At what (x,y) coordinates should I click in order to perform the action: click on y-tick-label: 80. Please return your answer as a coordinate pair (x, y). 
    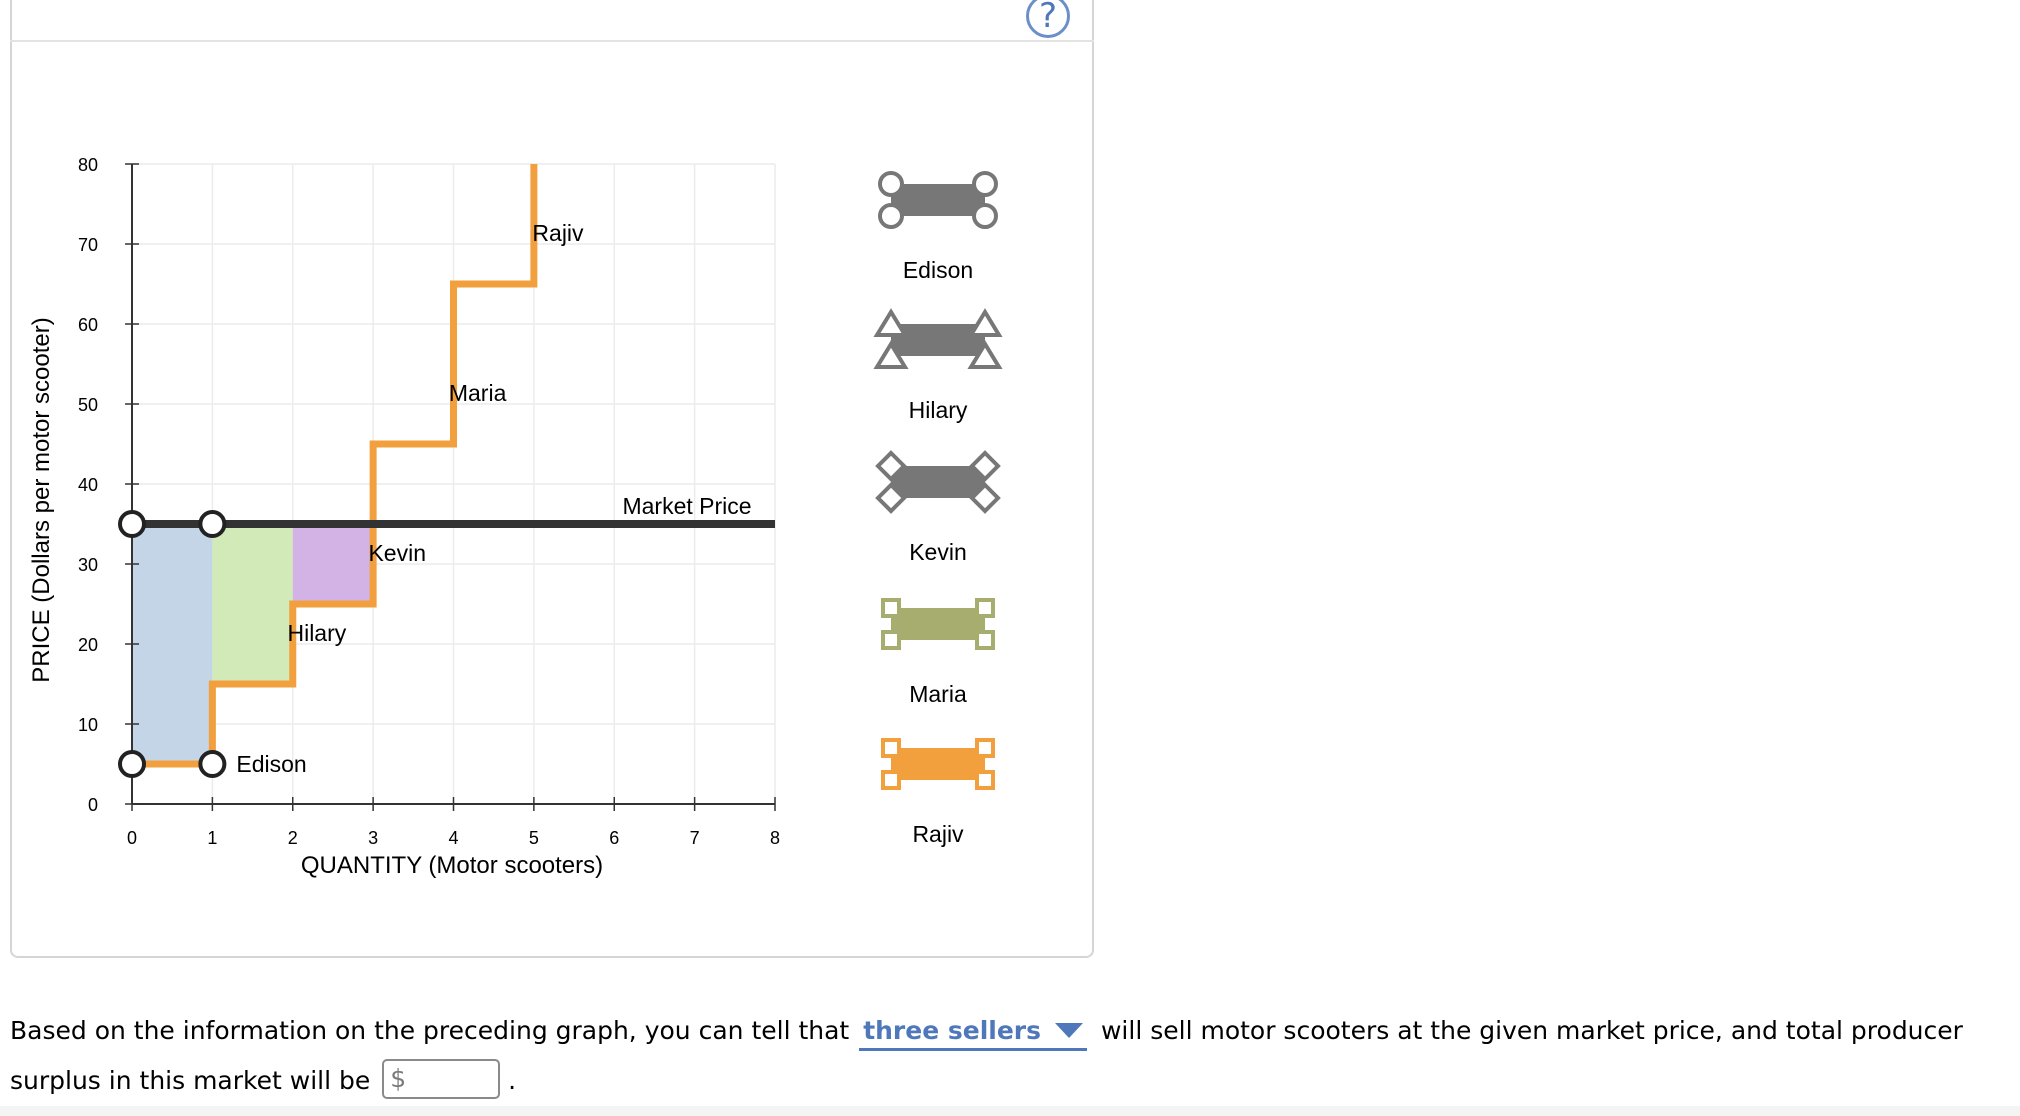
    Looking at the image, I should click on (88, 165).